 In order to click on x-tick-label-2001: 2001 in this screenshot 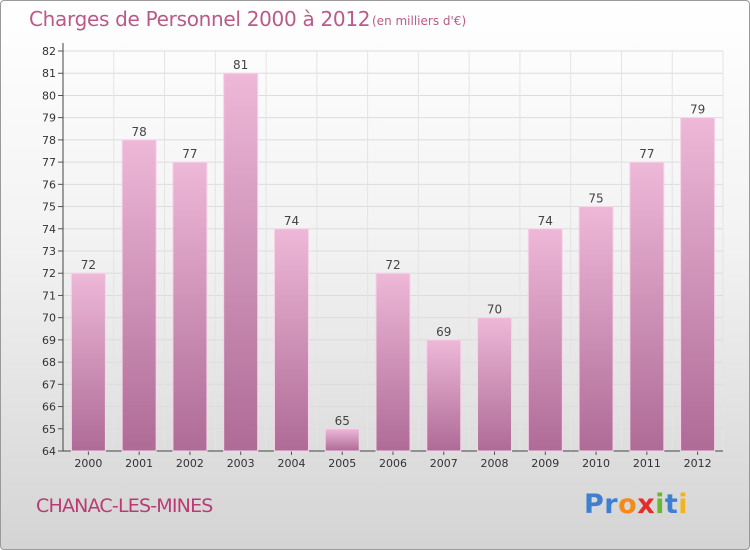, I will do `click(139, 463)`.